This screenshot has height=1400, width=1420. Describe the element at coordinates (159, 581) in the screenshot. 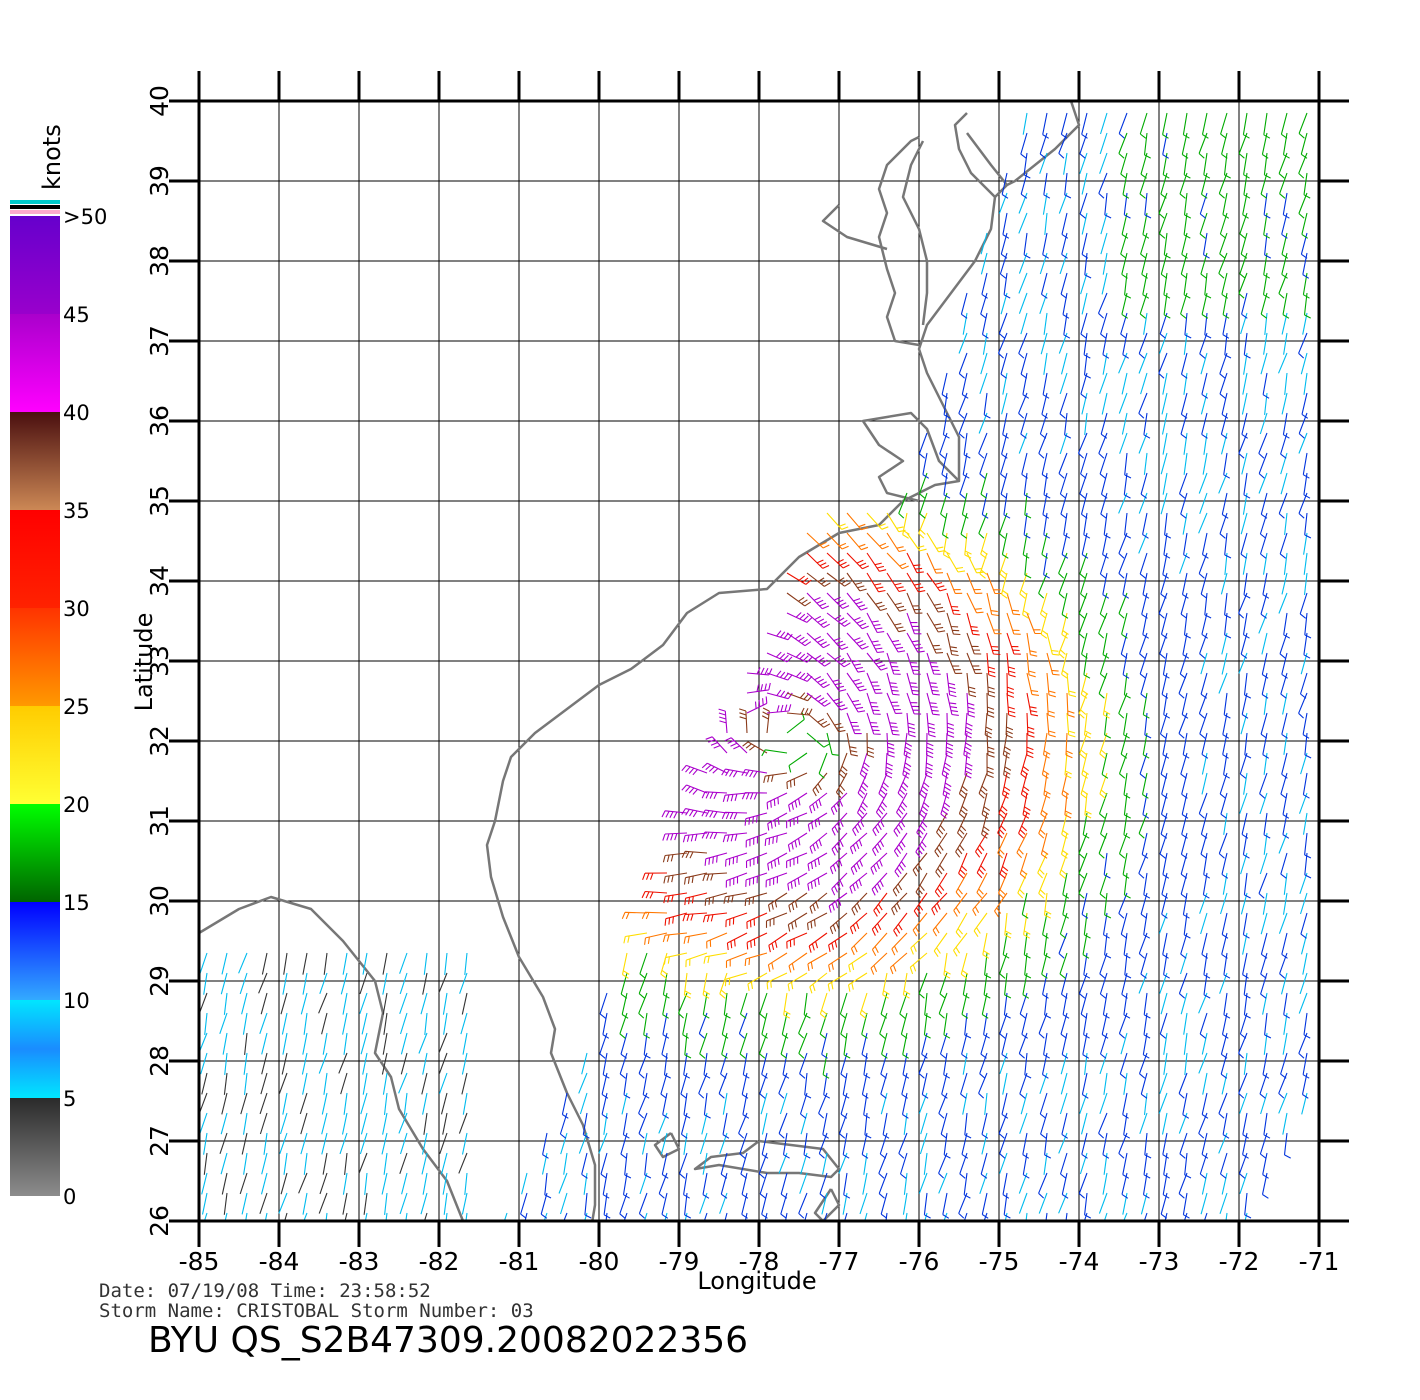

I see `latitude-tick-label: 34` at that location.